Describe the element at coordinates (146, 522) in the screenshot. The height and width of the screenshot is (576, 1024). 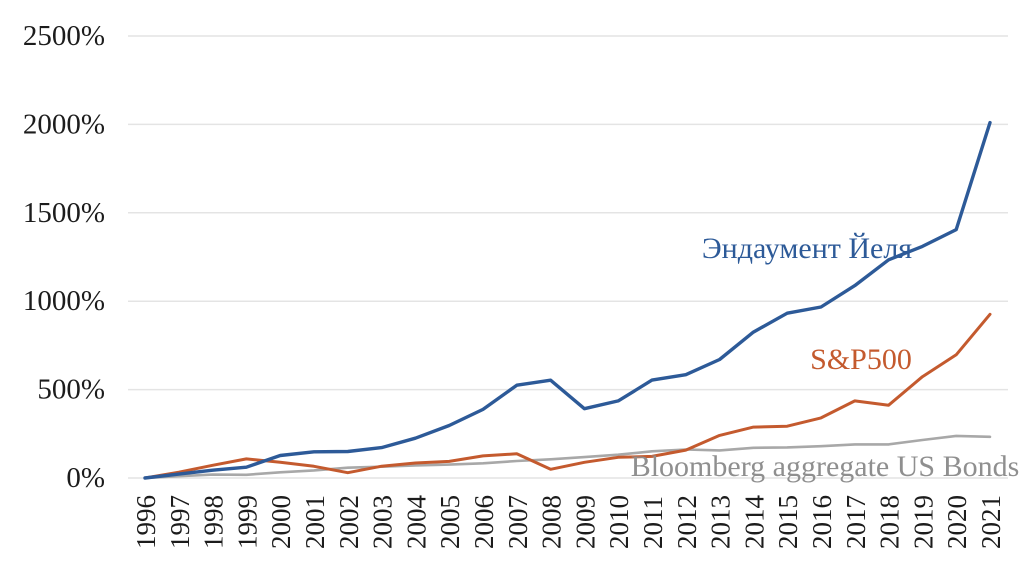
I see `x-tick-label: 1996` at that location.